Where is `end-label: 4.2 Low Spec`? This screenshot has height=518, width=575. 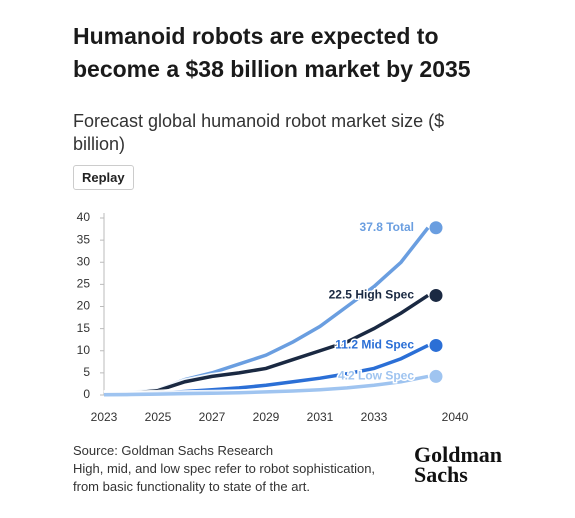 end-label: 4.2 Low Spec is located at coordinates (376, 376).